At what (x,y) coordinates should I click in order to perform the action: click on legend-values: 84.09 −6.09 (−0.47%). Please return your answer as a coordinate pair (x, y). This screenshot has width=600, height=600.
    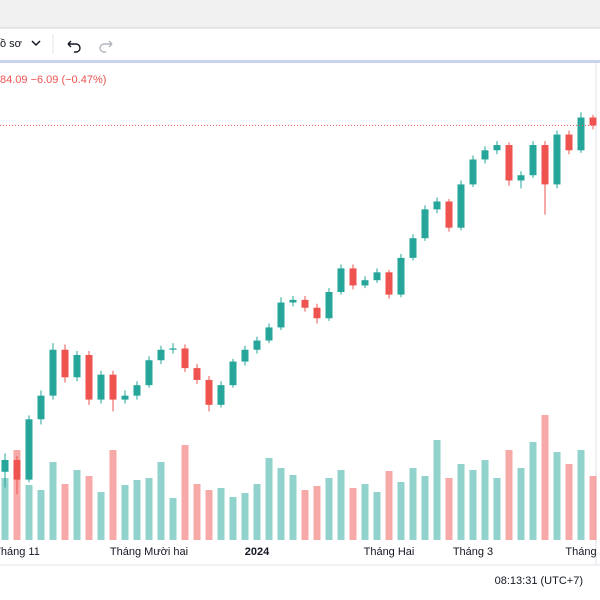
    Looking at the image, I should click on (53, 80).